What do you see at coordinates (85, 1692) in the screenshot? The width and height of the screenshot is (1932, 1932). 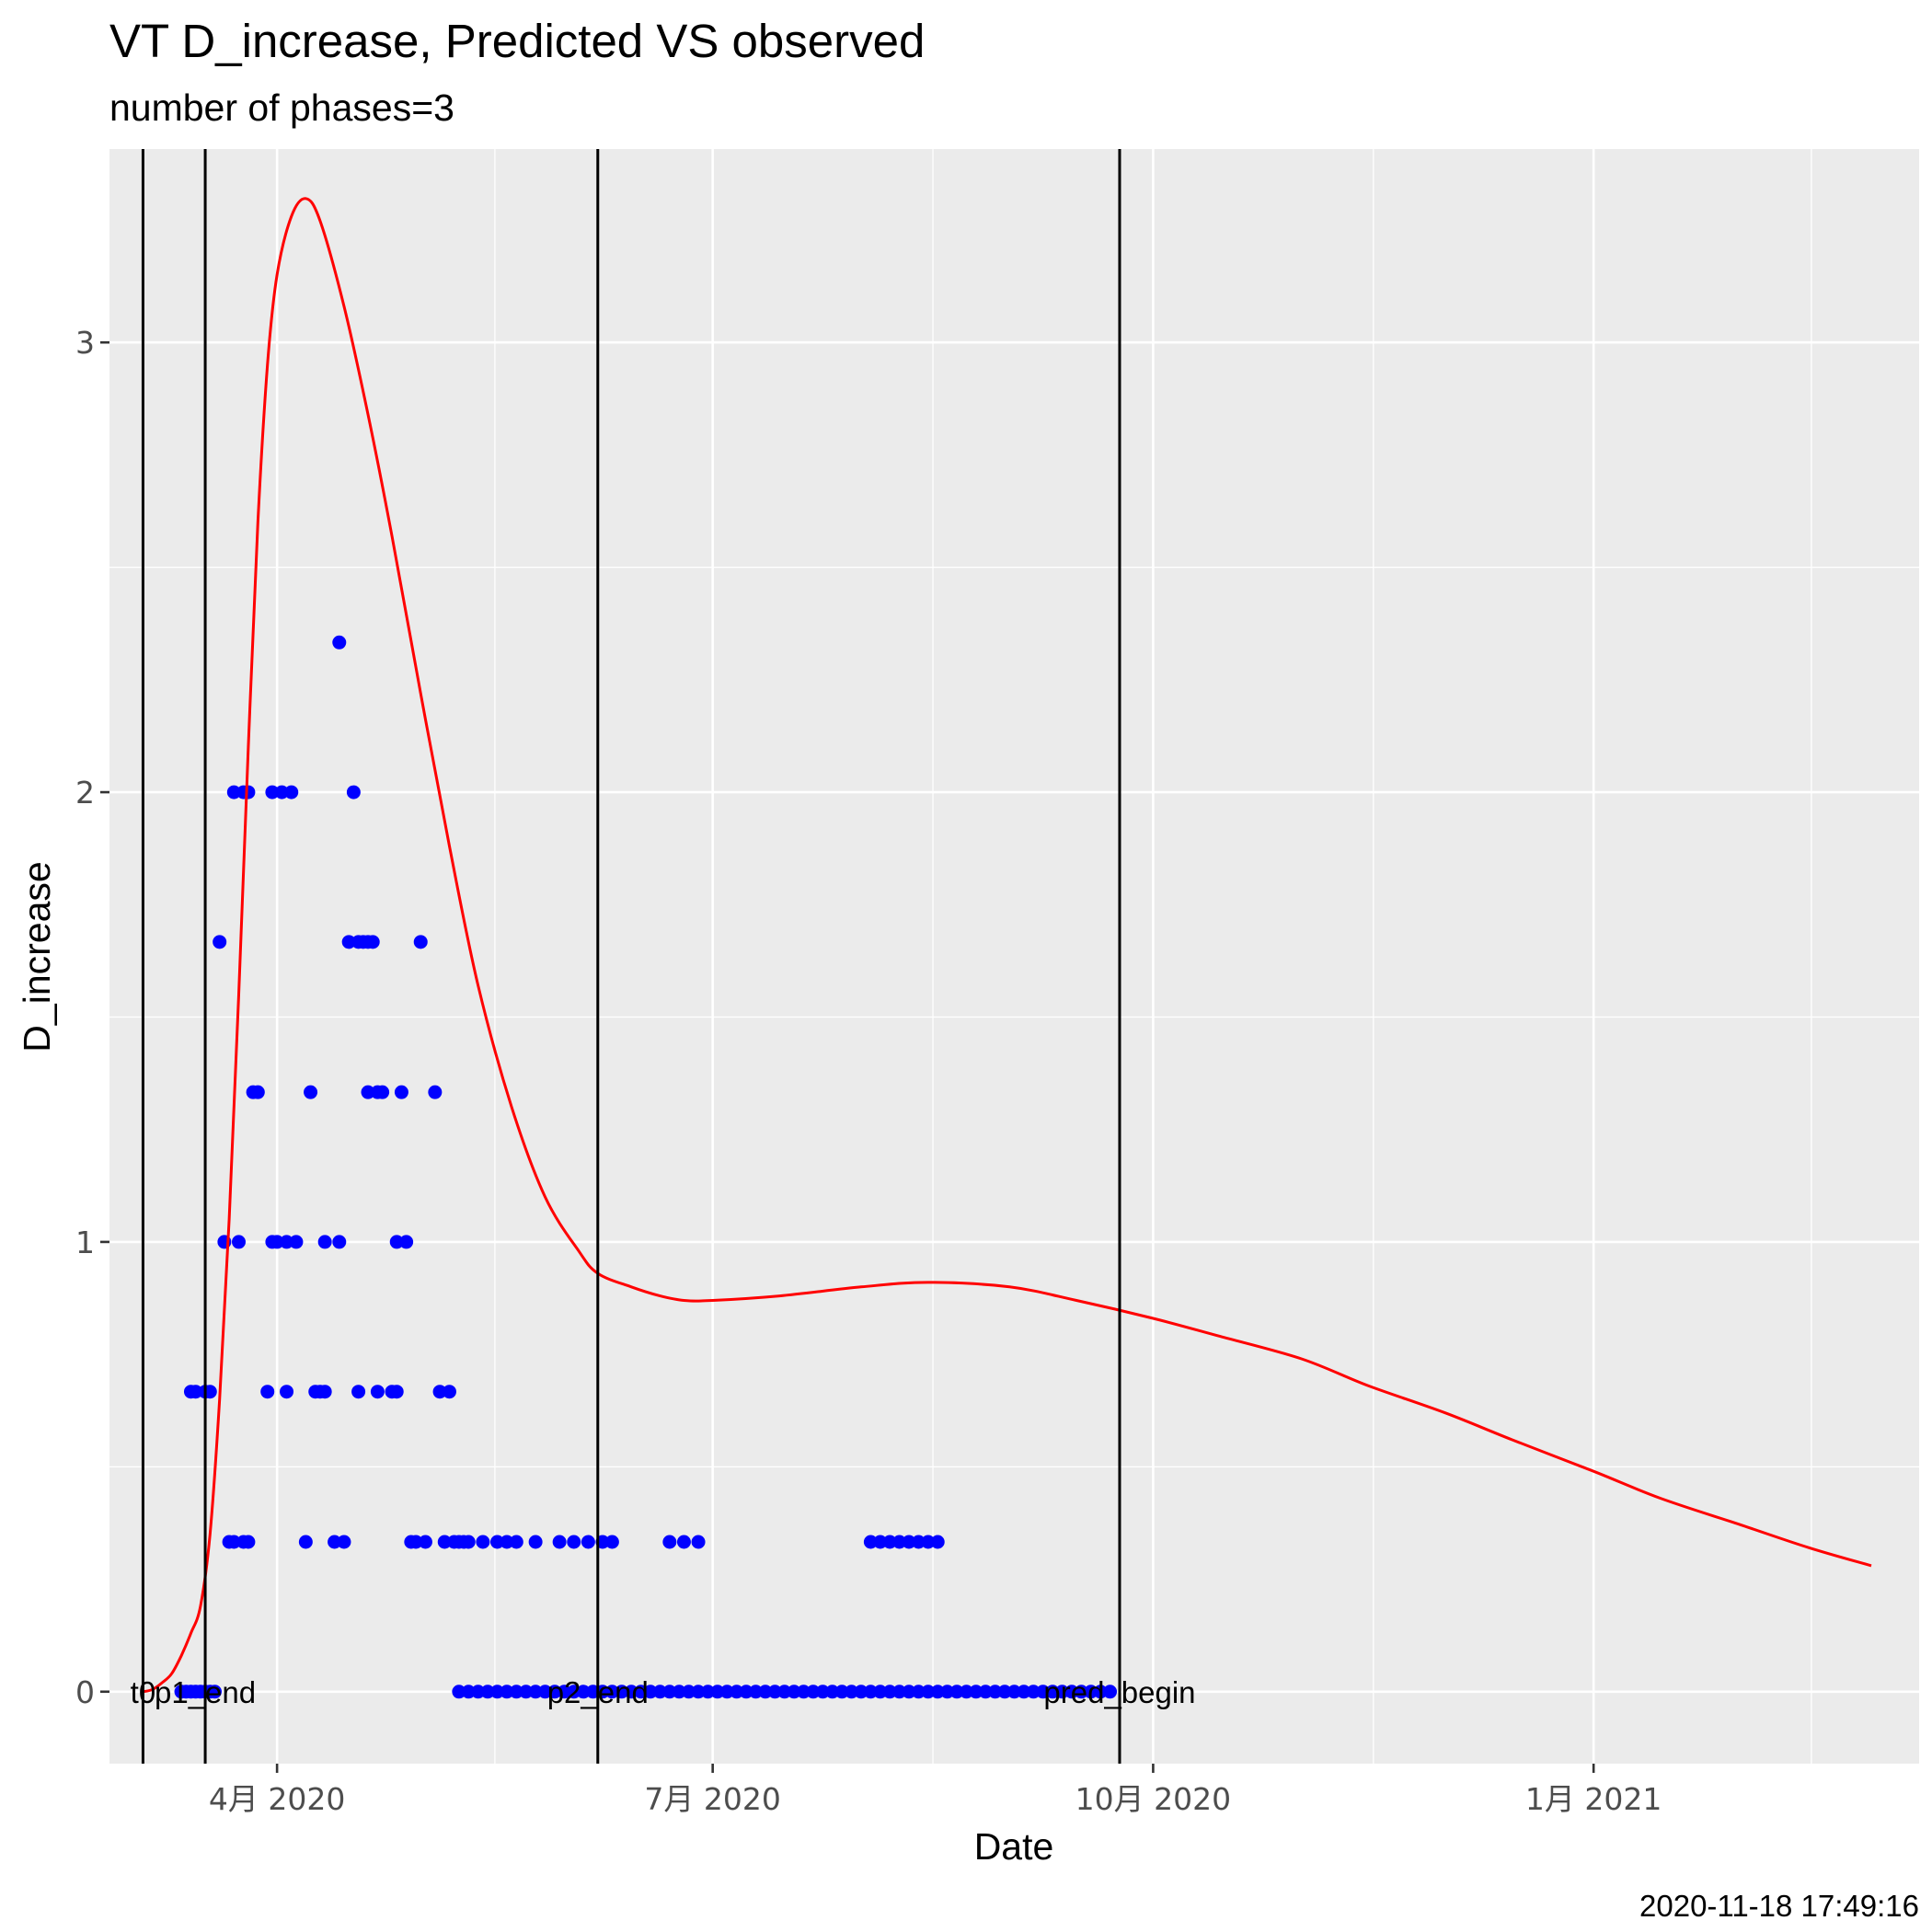 I see `y-tick-label: 0` at bounding box center [85, 1692].